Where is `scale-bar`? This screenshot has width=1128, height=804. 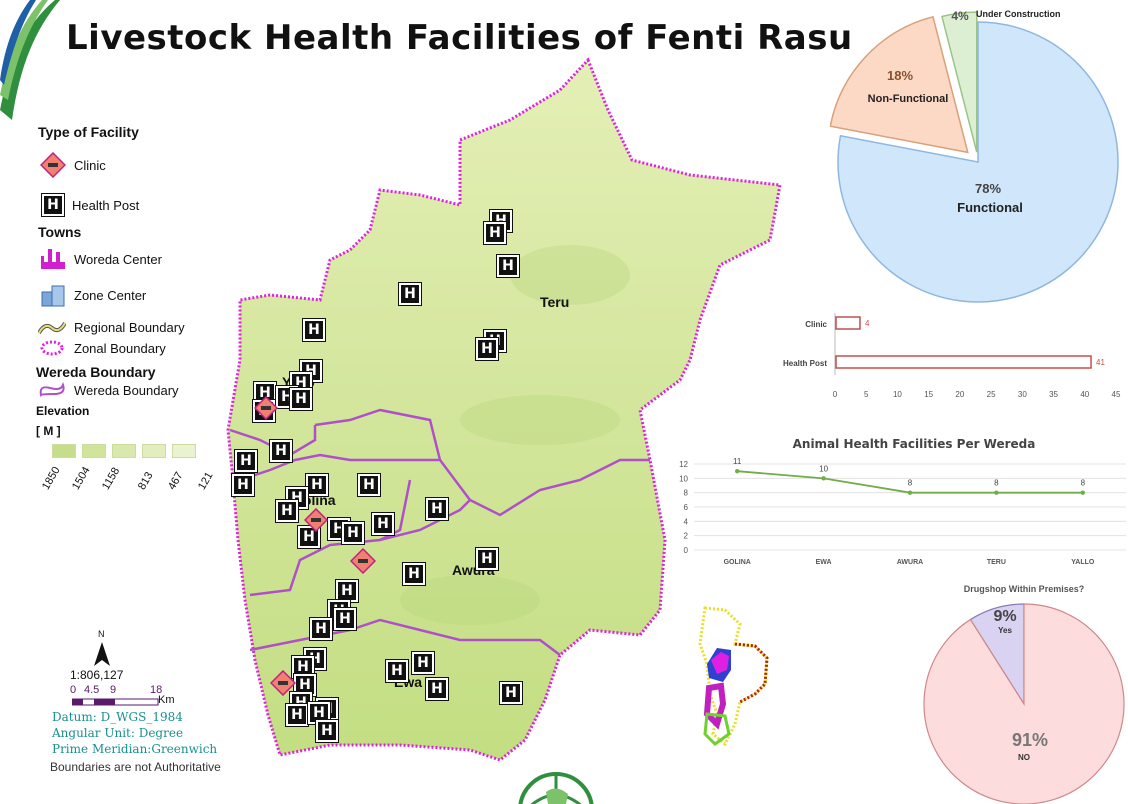 scale-bar is located at coordinates (115, 702).